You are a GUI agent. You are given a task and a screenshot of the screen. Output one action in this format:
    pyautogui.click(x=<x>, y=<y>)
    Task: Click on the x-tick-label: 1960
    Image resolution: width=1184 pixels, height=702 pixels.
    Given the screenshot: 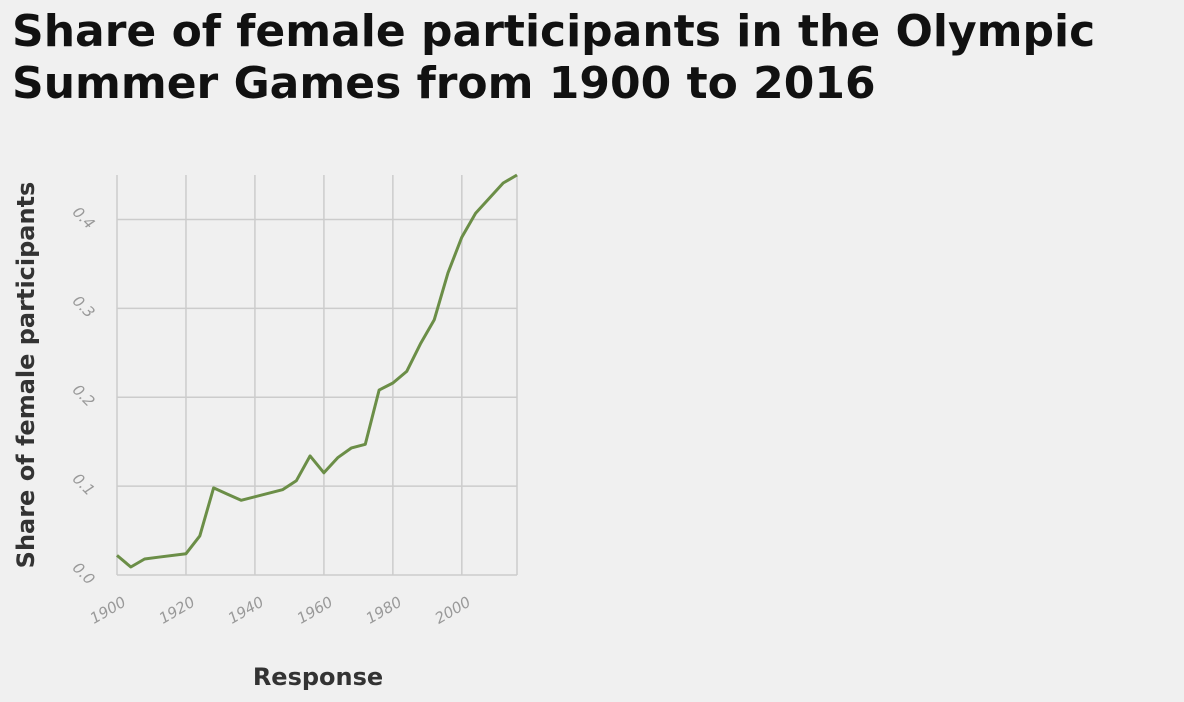 What is the action you would take?
    pyautogui.click(x=315, y=610)
    